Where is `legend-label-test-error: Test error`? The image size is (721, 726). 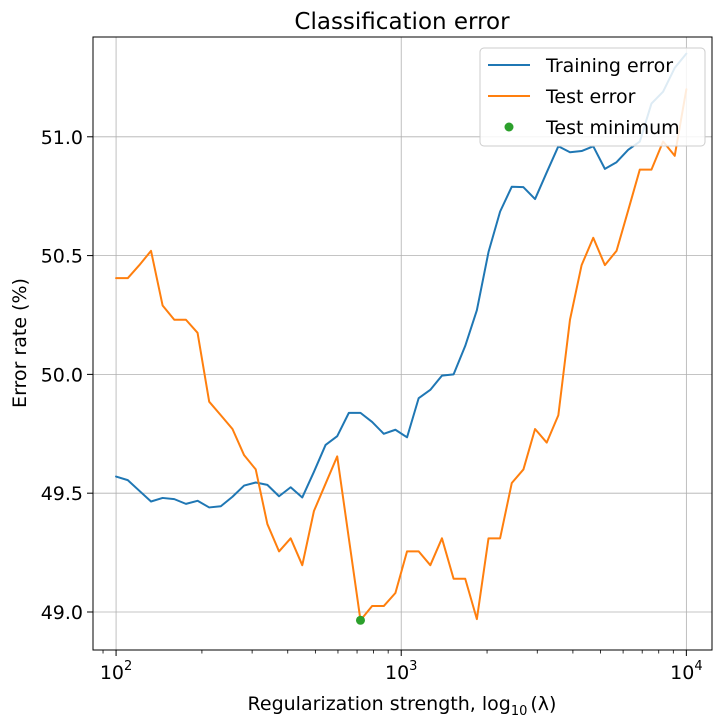
legend-label-test-error: Test error is located at coordinates (590, 97).